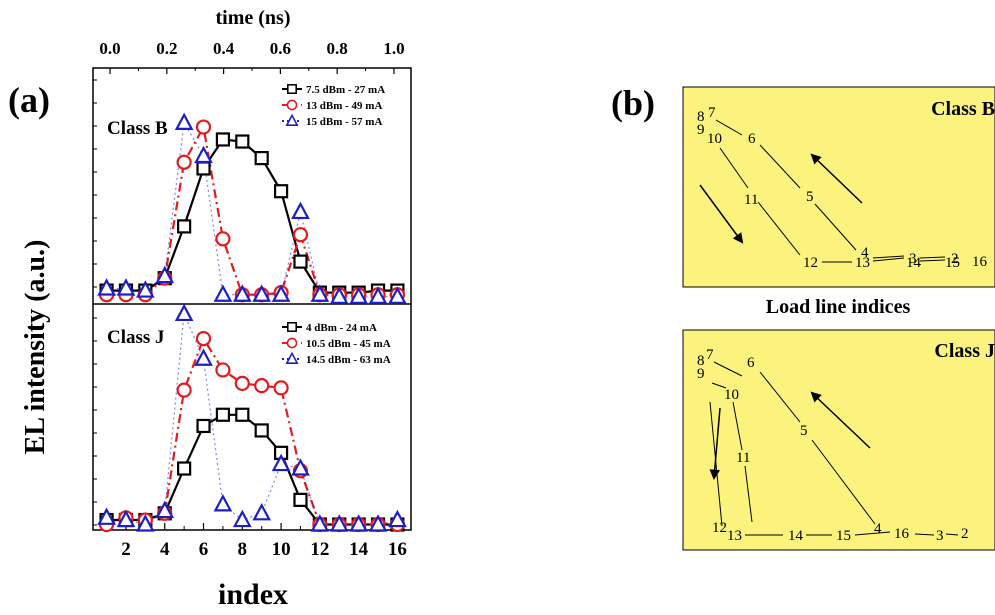 The height and width of the screenshot is (615, 995). What do you see at coordinates (393, 48) in the screenshot?
I see `top-tick-label: 1.0` at bounding box center [393, 48].